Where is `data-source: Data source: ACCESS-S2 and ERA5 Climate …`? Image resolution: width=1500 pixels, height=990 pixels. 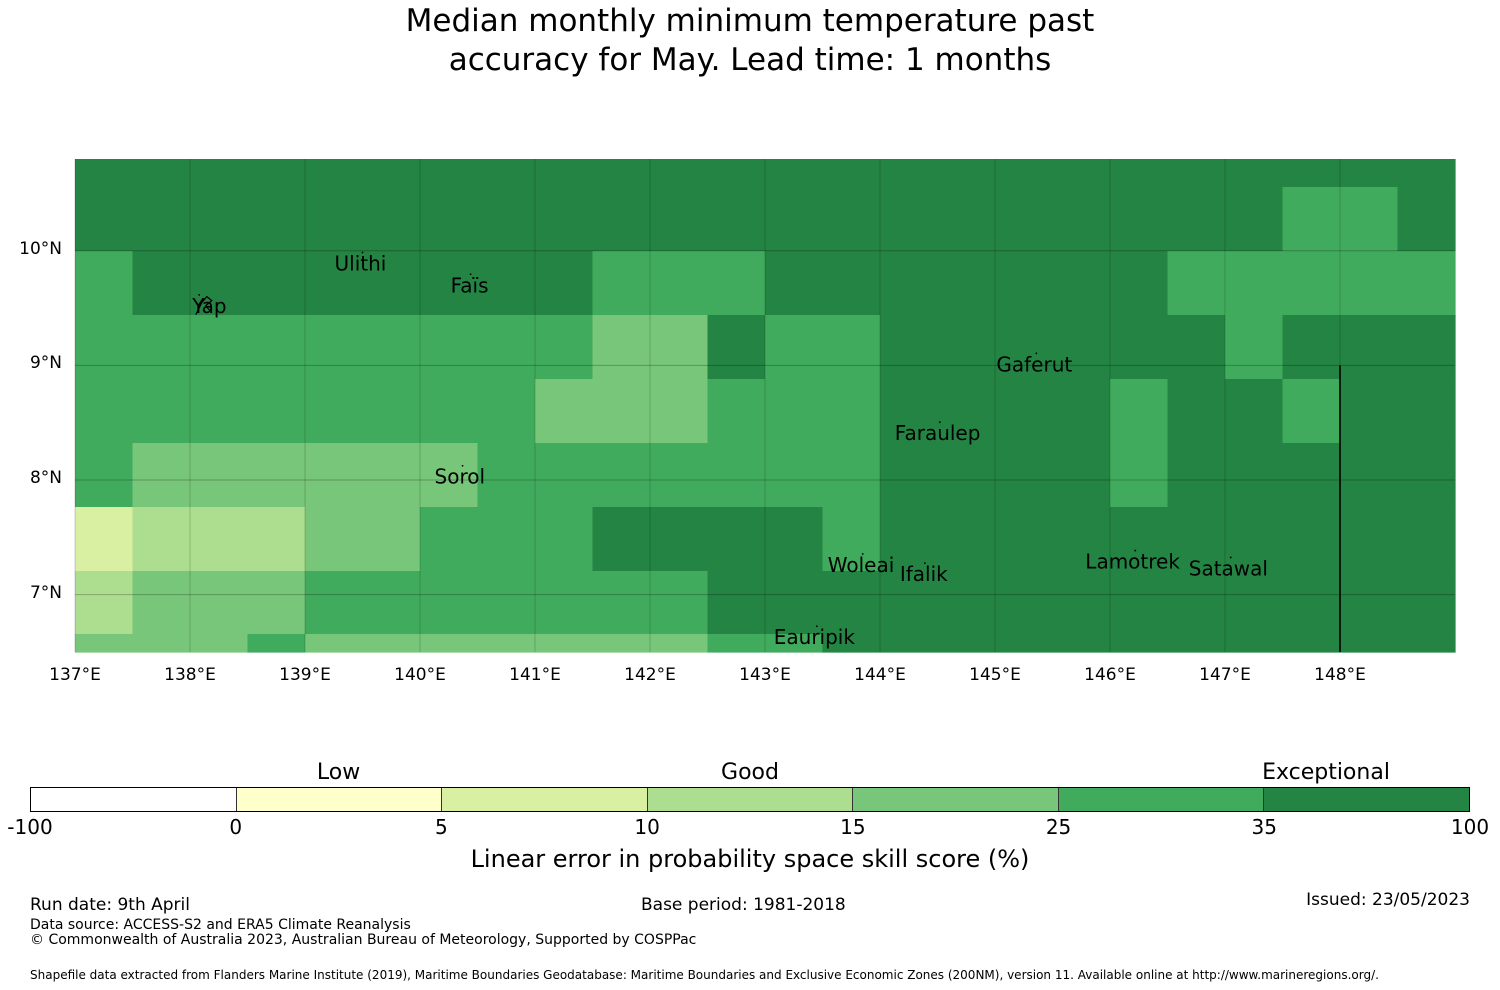
data-source: Data source: ACCESS-S2 and ERA5 Climate … is located at coordinates (220, 925).